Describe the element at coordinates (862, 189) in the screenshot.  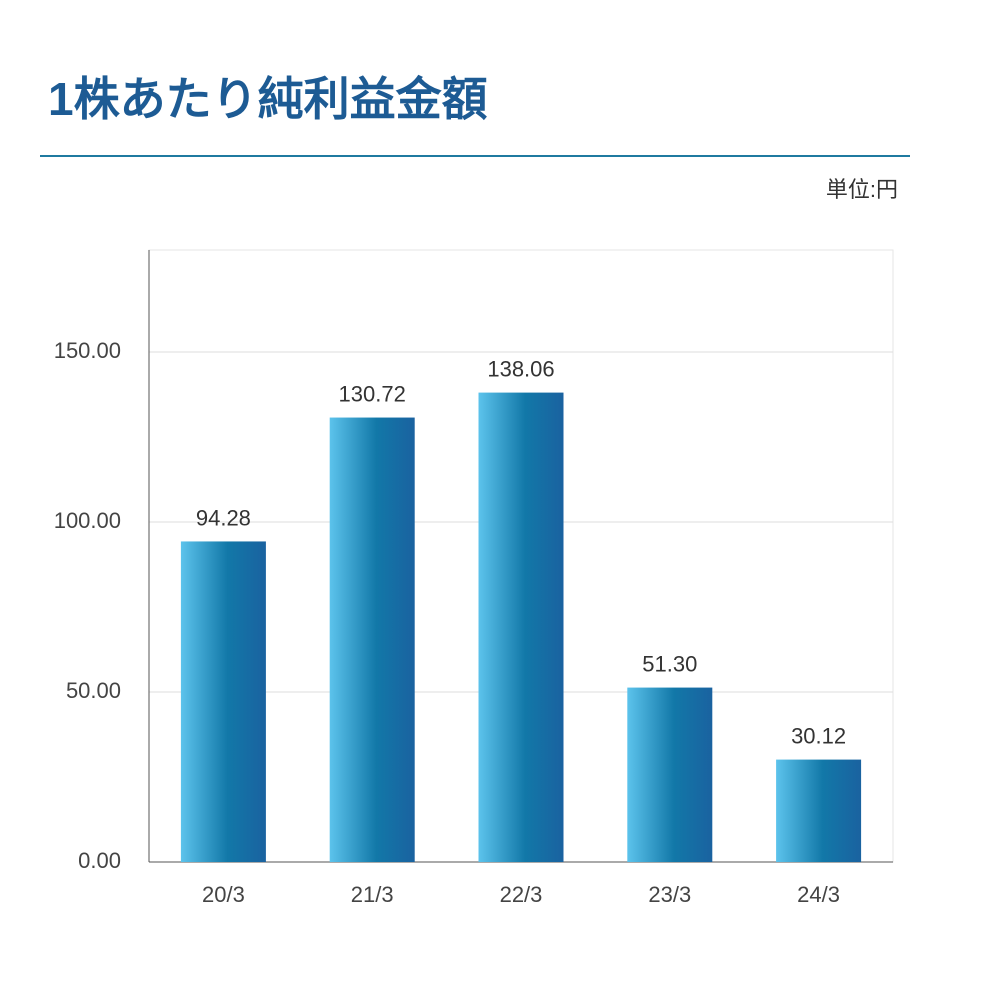
I see `unit-label: 単位:円` at that location.